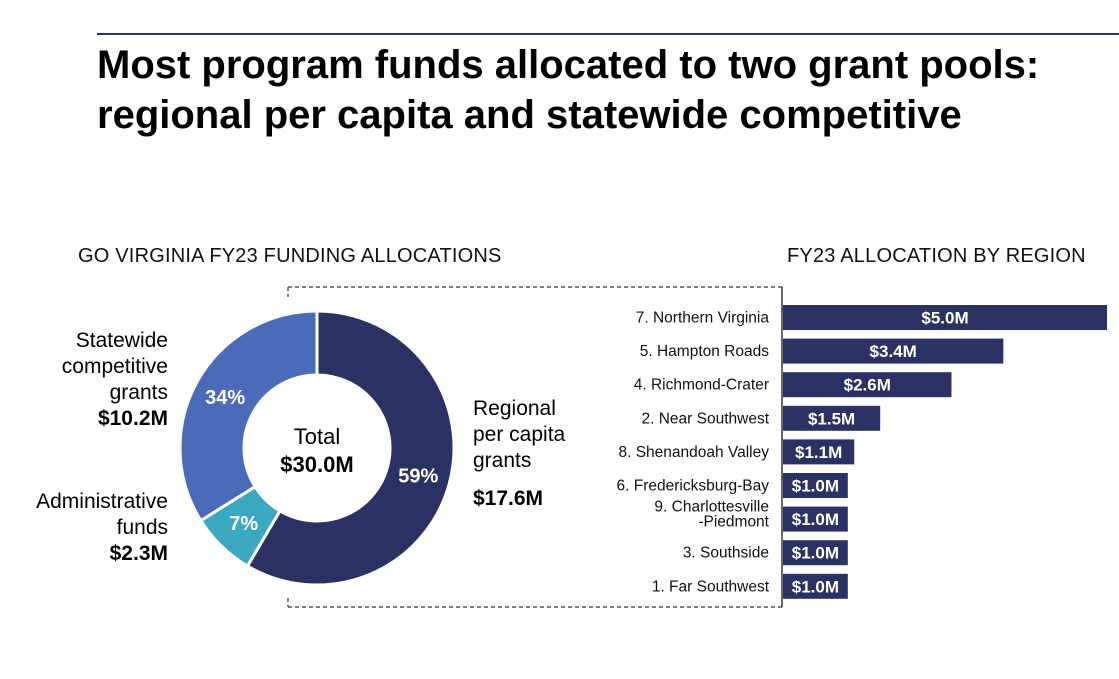 Image resolution: width=1119 pixels, height=679 pixels. Describe the element at coordinates (418, 477) in the screenshot. I see `donut-percent-regional: 59%` at that location.